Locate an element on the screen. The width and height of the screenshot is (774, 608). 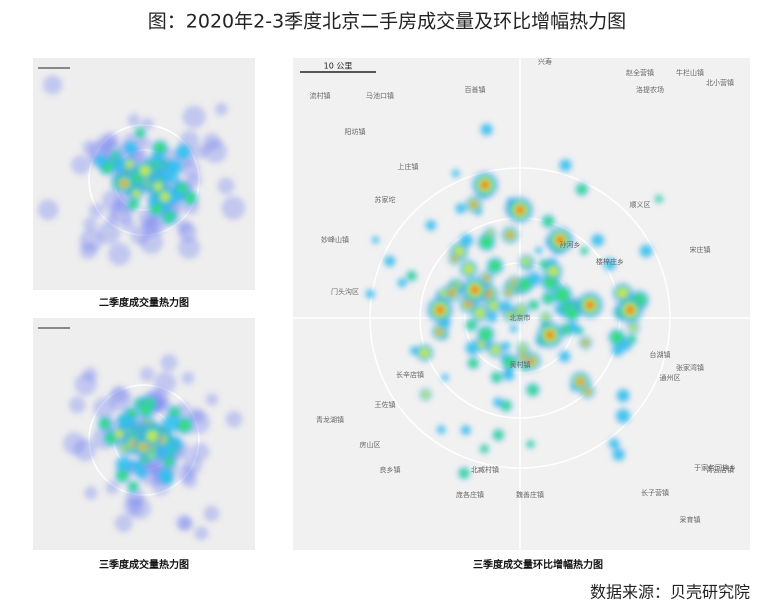
map-label: 魏善庄镇 is located at coordinates (530, 494).